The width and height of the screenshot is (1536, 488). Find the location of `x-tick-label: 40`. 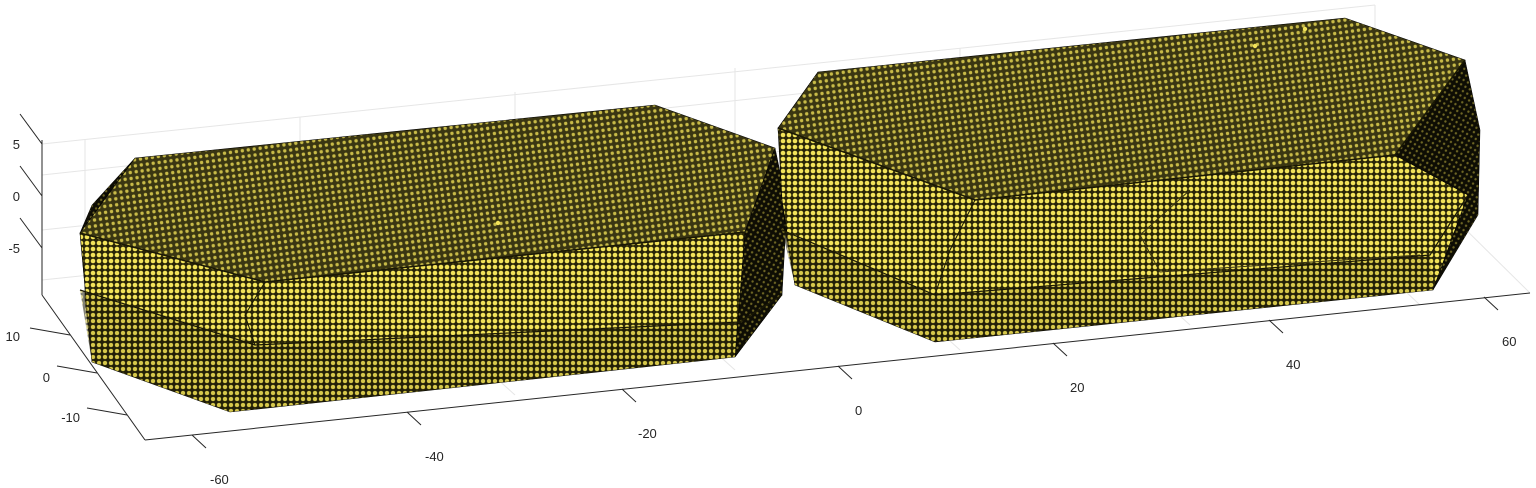

x-tick-label: 40 is located at coordinates (1293, 364).